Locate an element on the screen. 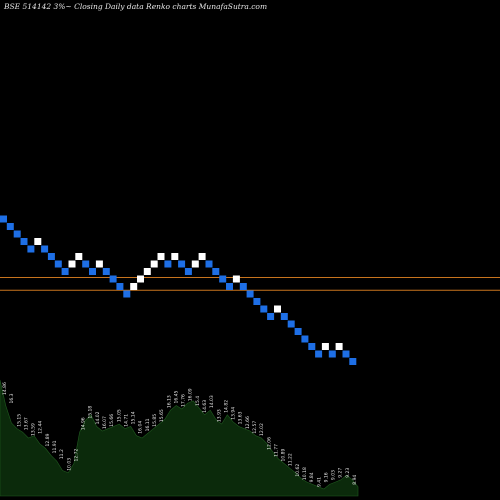 The width and height of the screenshot is (500, 500). volume-label: 15.14 is located at coordinates (134, 417).